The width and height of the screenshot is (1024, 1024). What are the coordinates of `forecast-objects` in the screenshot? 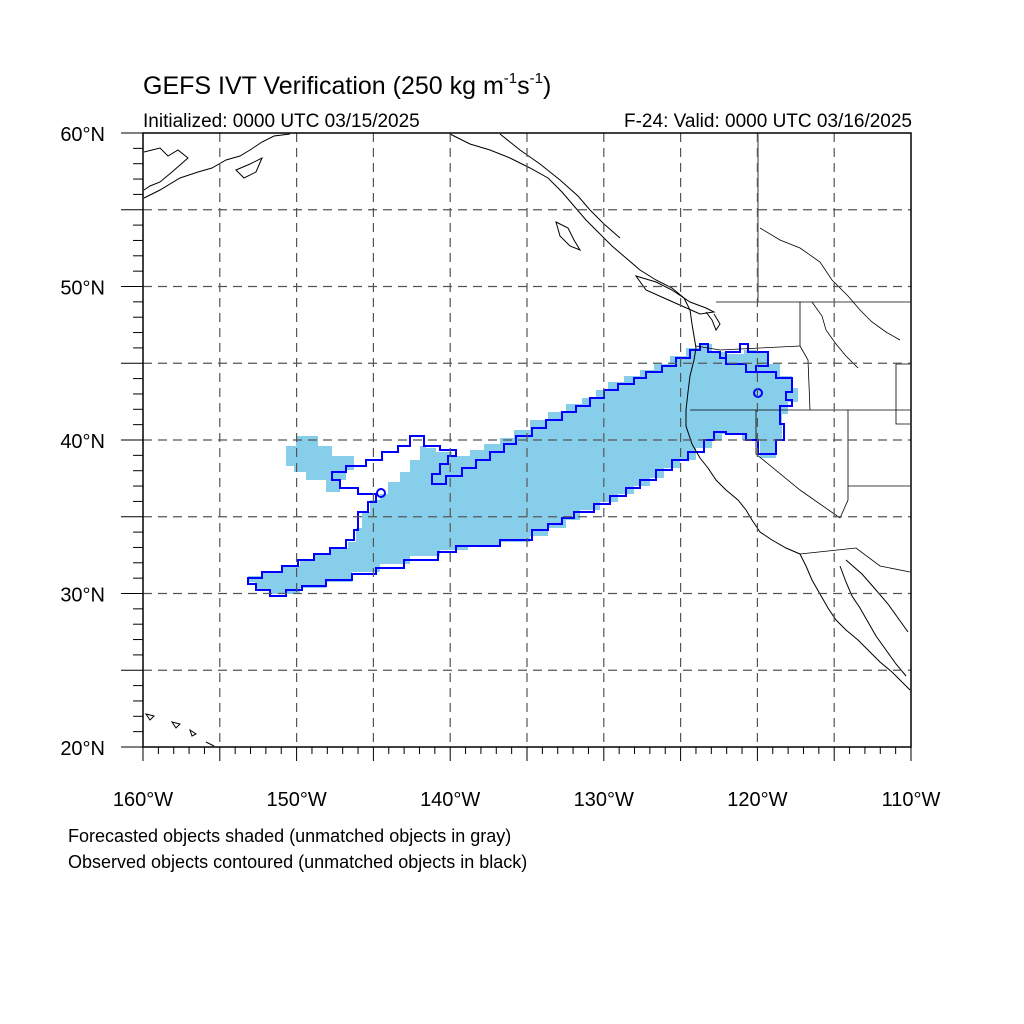 It's located at (523, 469).